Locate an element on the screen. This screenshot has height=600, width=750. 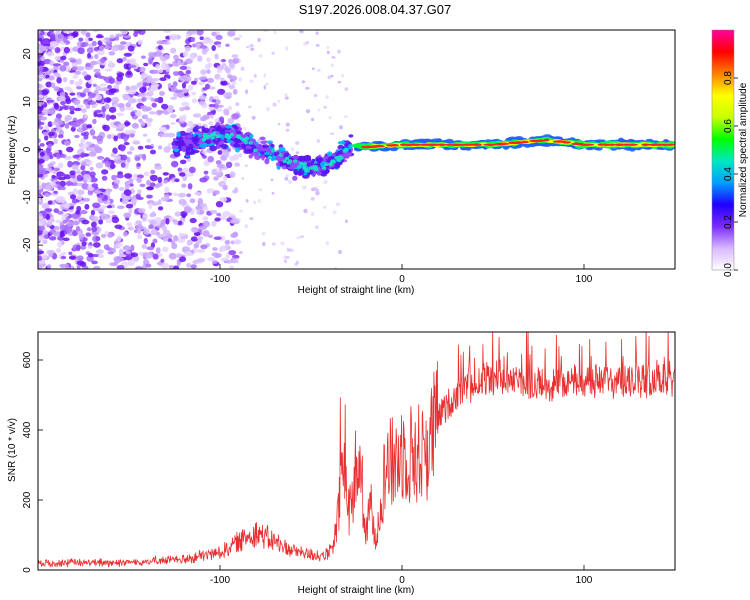
colorbar-tick-label: 0.2 is located at coordinates (728, 222).